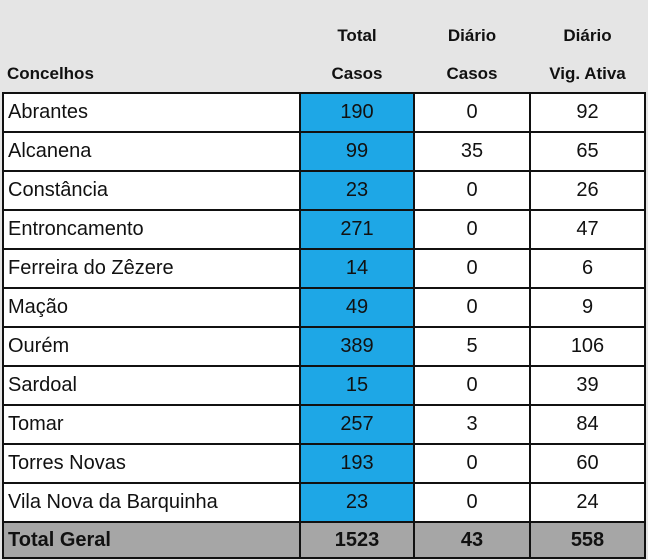 This screenshot has height=560, width=648. Describe the element at coordinates (587, 463) in the screenshot. I see `vig-ativa-cell: 60` at that location.